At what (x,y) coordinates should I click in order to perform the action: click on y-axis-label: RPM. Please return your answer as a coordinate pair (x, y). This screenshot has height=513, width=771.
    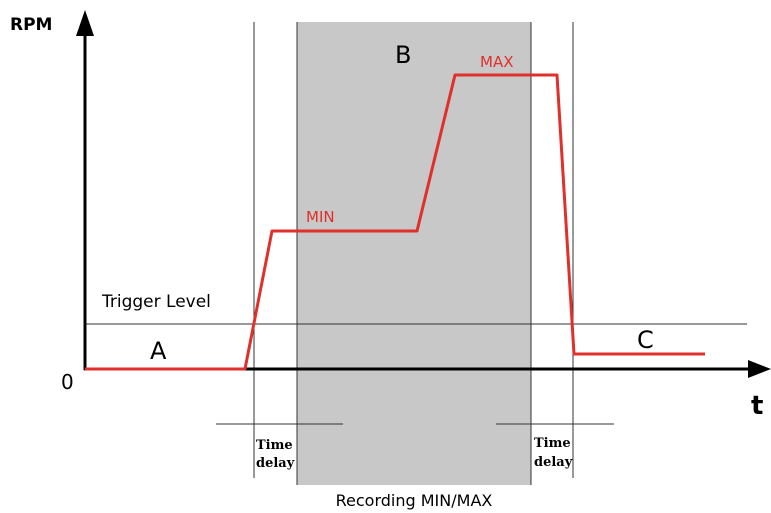
    Looking at the image, I should click on (31, 25).